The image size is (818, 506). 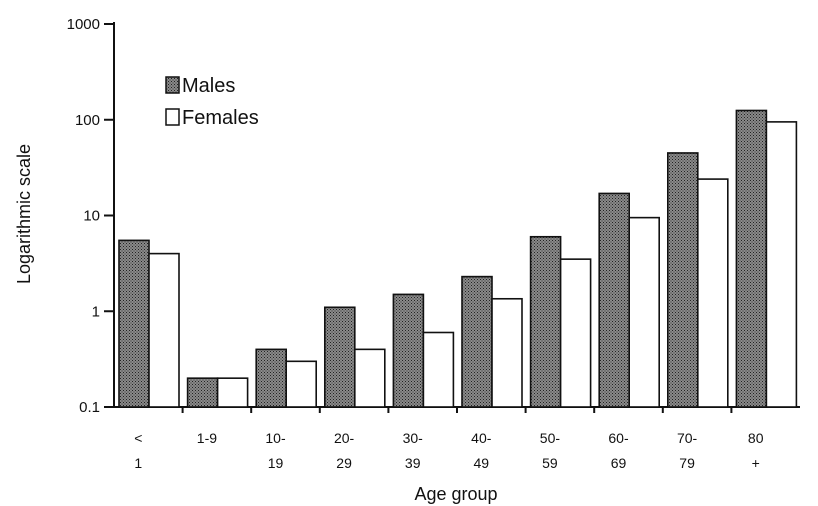 What do you see at coordinates (96, 311) in the screenshot?
I see `y-tick-label: 1` at bounding box center [96, 311].